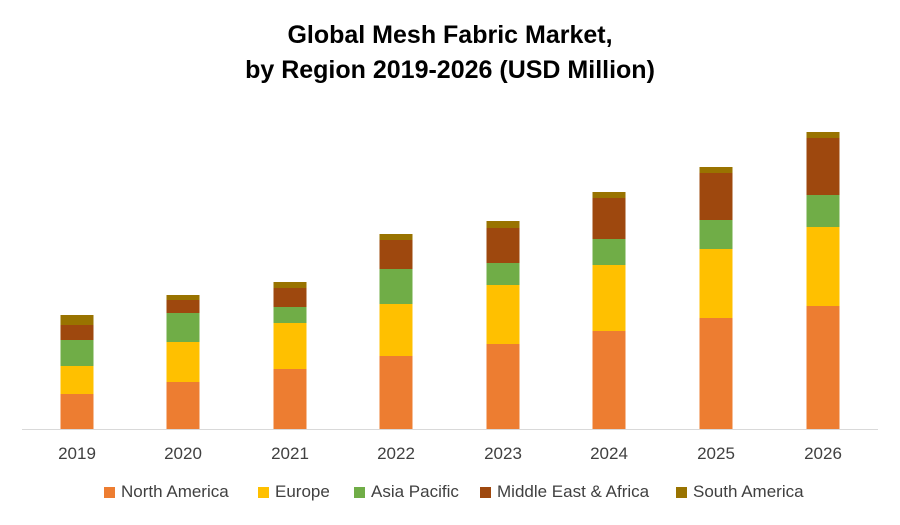 This screenshot has height=525, width=900. I want to click on bar-segment-2019-europe, so click(77, 380).